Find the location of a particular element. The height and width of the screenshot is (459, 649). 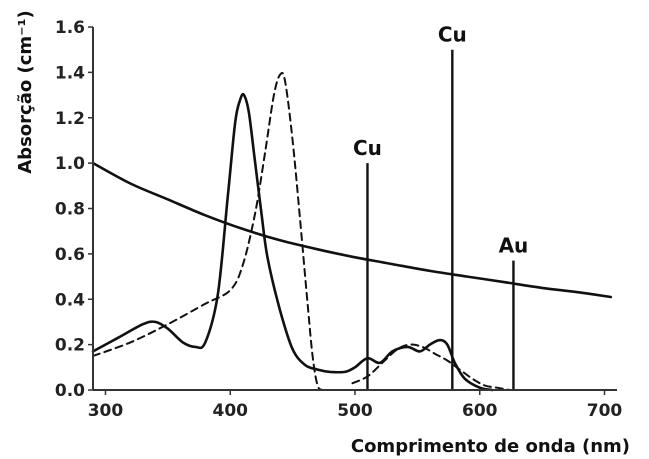

x-tick-label: 600 is located at coordinates (480, 411).